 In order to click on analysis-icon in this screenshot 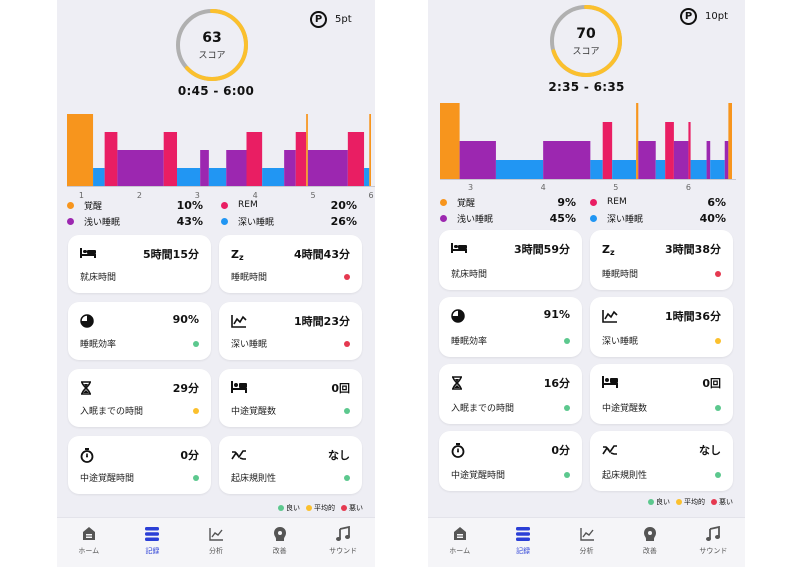, I will do `click(587, 534)`.